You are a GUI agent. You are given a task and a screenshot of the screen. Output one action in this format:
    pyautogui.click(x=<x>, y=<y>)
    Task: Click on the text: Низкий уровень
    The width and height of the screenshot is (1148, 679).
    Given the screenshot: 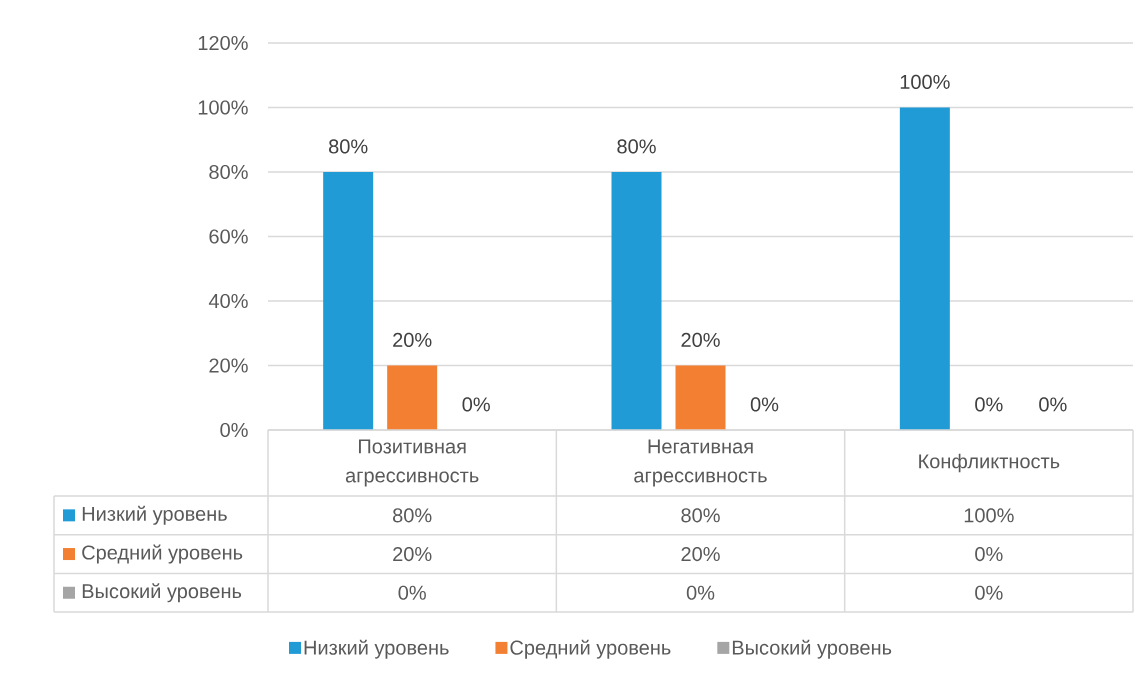 What is the action you would take?
    pyautogui.click(x=376, y=649)
    